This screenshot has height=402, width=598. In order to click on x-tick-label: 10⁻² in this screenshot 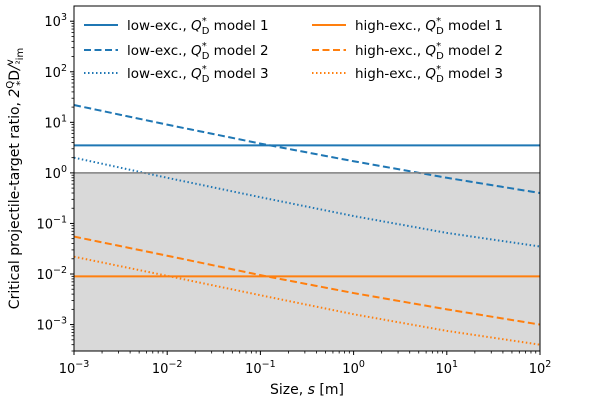, I will do `click(167, 368)`.